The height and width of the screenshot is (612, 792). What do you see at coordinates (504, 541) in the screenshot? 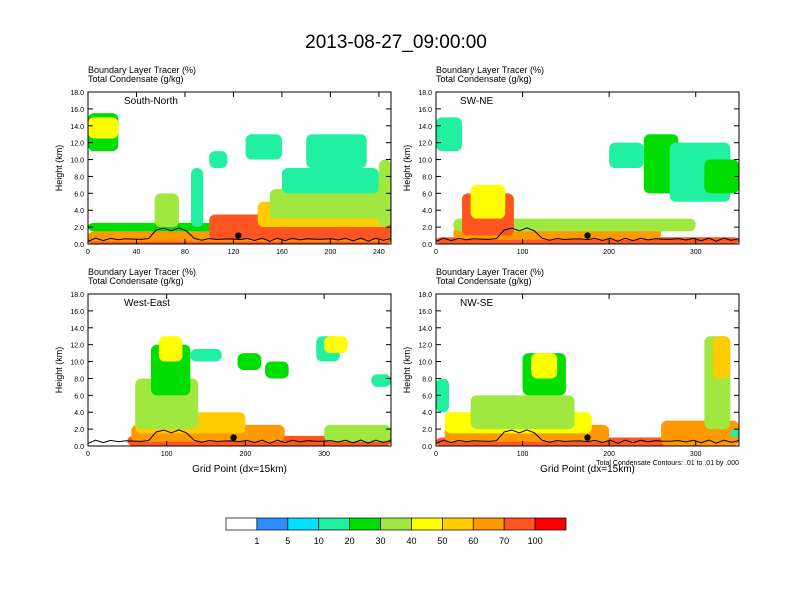
I see `colorbar-label: 70` at bounding box center [504, 541].